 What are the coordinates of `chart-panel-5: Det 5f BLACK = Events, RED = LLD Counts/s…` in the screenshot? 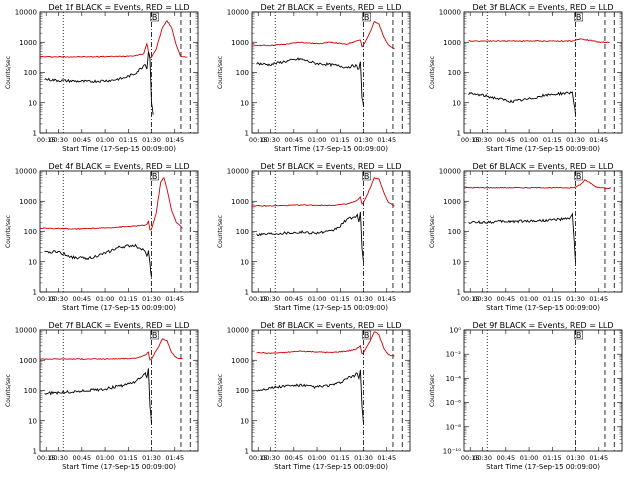 It's located at (314, 237).